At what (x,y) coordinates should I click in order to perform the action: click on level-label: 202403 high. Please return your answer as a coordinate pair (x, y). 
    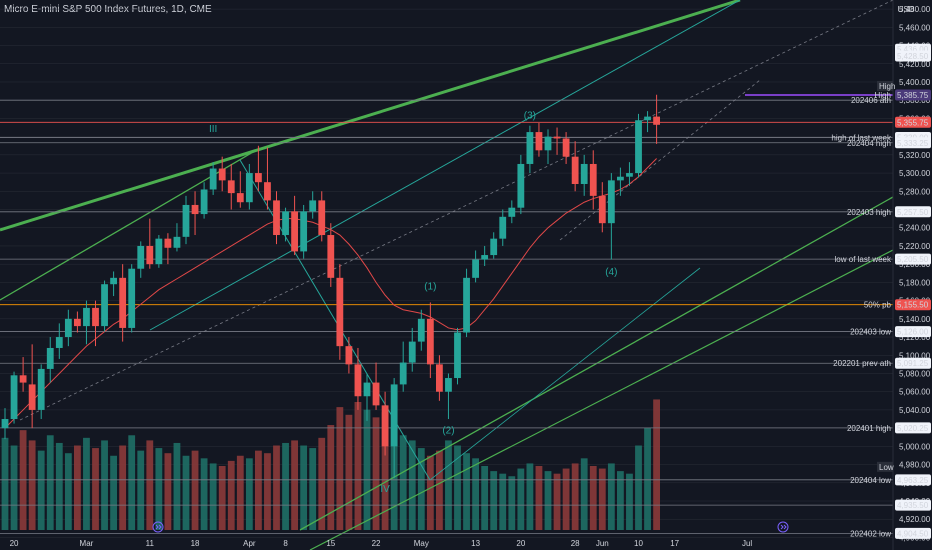
    Looking at the image, I should click on (869, 212).